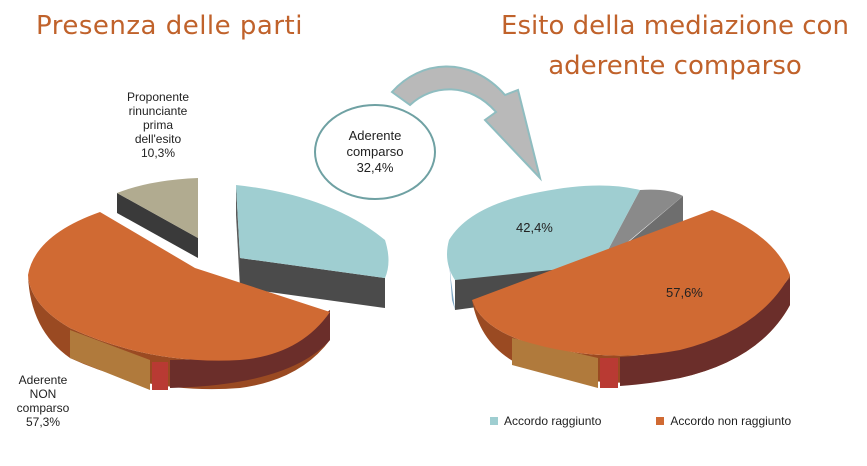 The height and width of the screenshot is (466, 867). I want to click on bubble-line-2: comparso, so click(375, 151).